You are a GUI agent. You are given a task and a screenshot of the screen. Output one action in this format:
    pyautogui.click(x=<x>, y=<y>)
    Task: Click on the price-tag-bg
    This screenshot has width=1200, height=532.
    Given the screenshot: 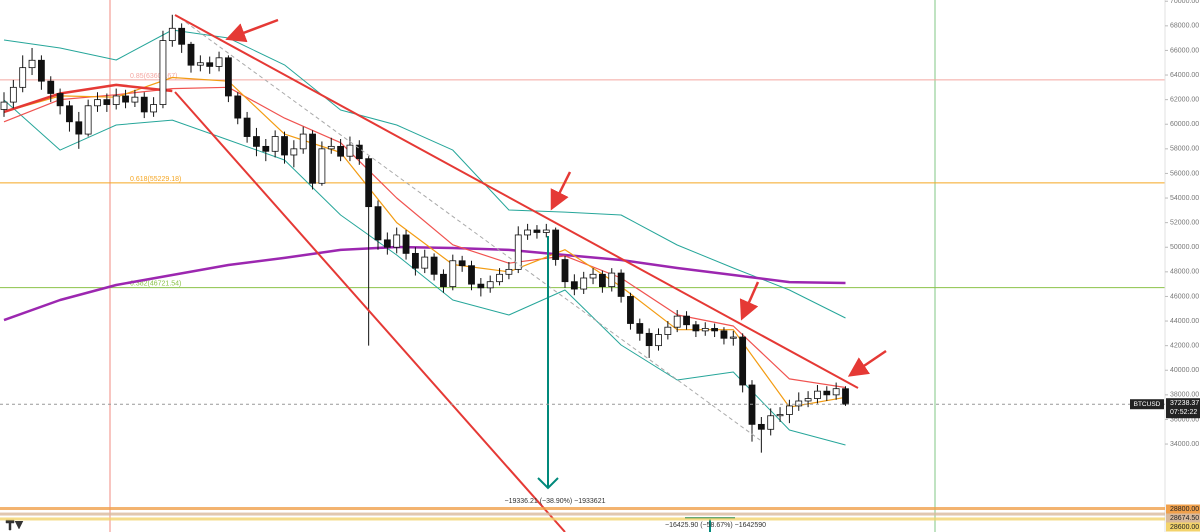 What is the action you would take?
    pyautogui.click(x=1183, y=408)
    